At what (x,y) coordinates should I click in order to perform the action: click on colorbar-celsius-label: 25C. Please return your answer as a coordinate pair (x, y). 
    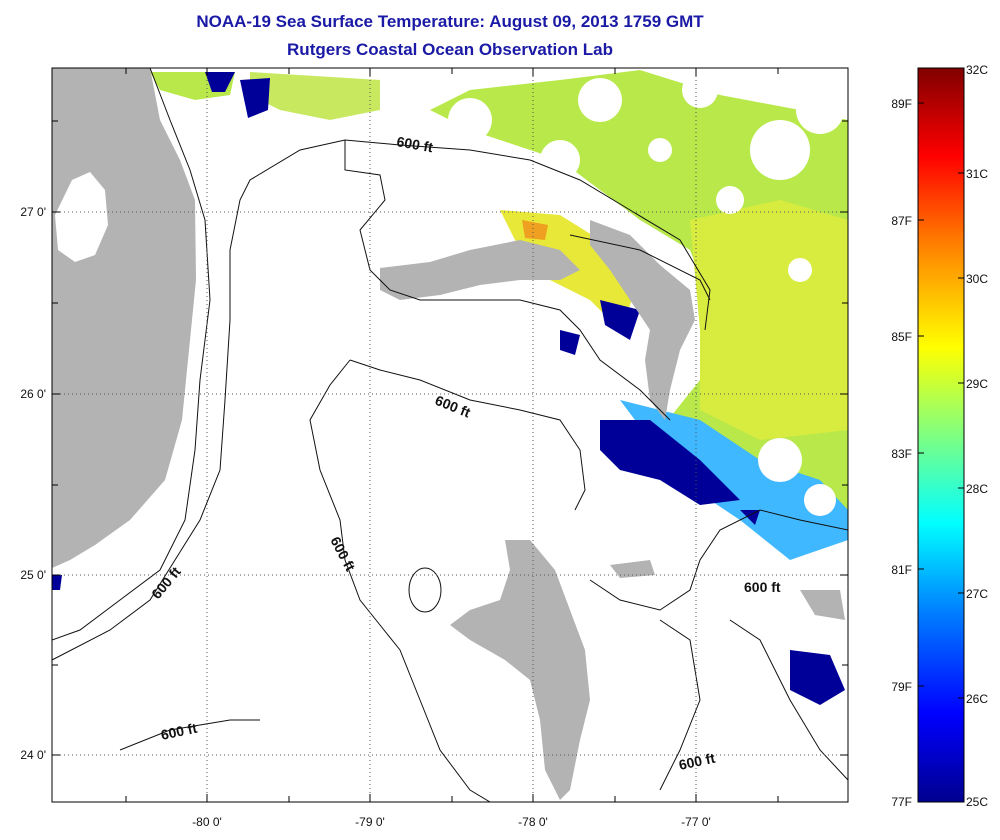
    Looking at the image, I should click on (977, 802).